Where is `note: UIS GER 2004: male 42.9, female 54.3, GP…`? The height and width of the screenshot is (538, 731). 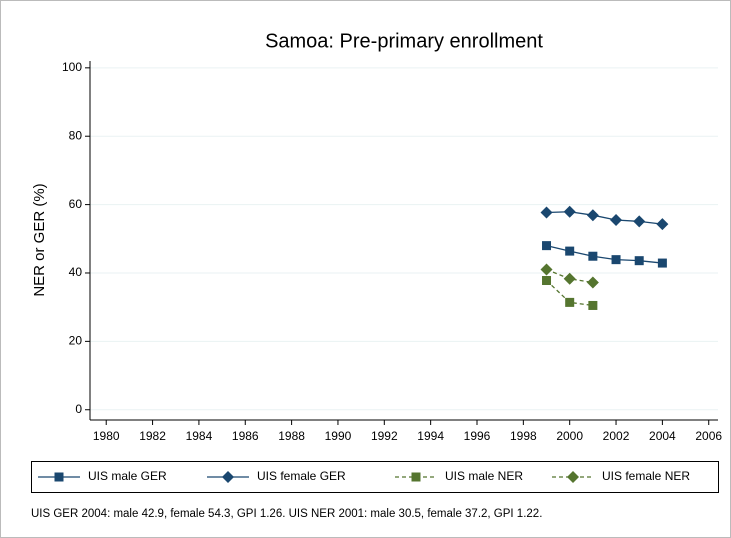 note: UIS GER 2004: male 42.9, female 54.3, GP… is located at coordinates (286, 514).